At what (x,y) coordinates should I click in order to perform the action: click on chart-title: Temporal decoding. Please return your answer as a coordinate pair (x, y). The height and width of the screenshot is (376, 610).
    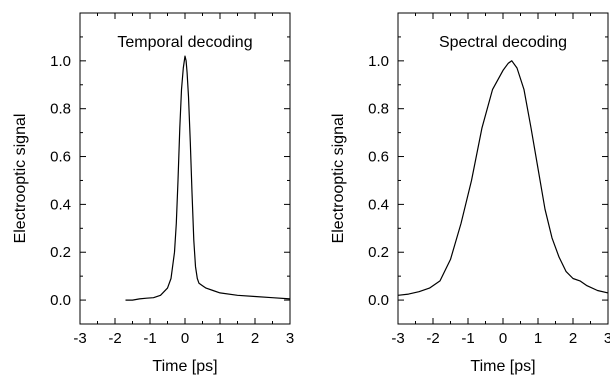
    Looking at the image, I should click on (184, 42).